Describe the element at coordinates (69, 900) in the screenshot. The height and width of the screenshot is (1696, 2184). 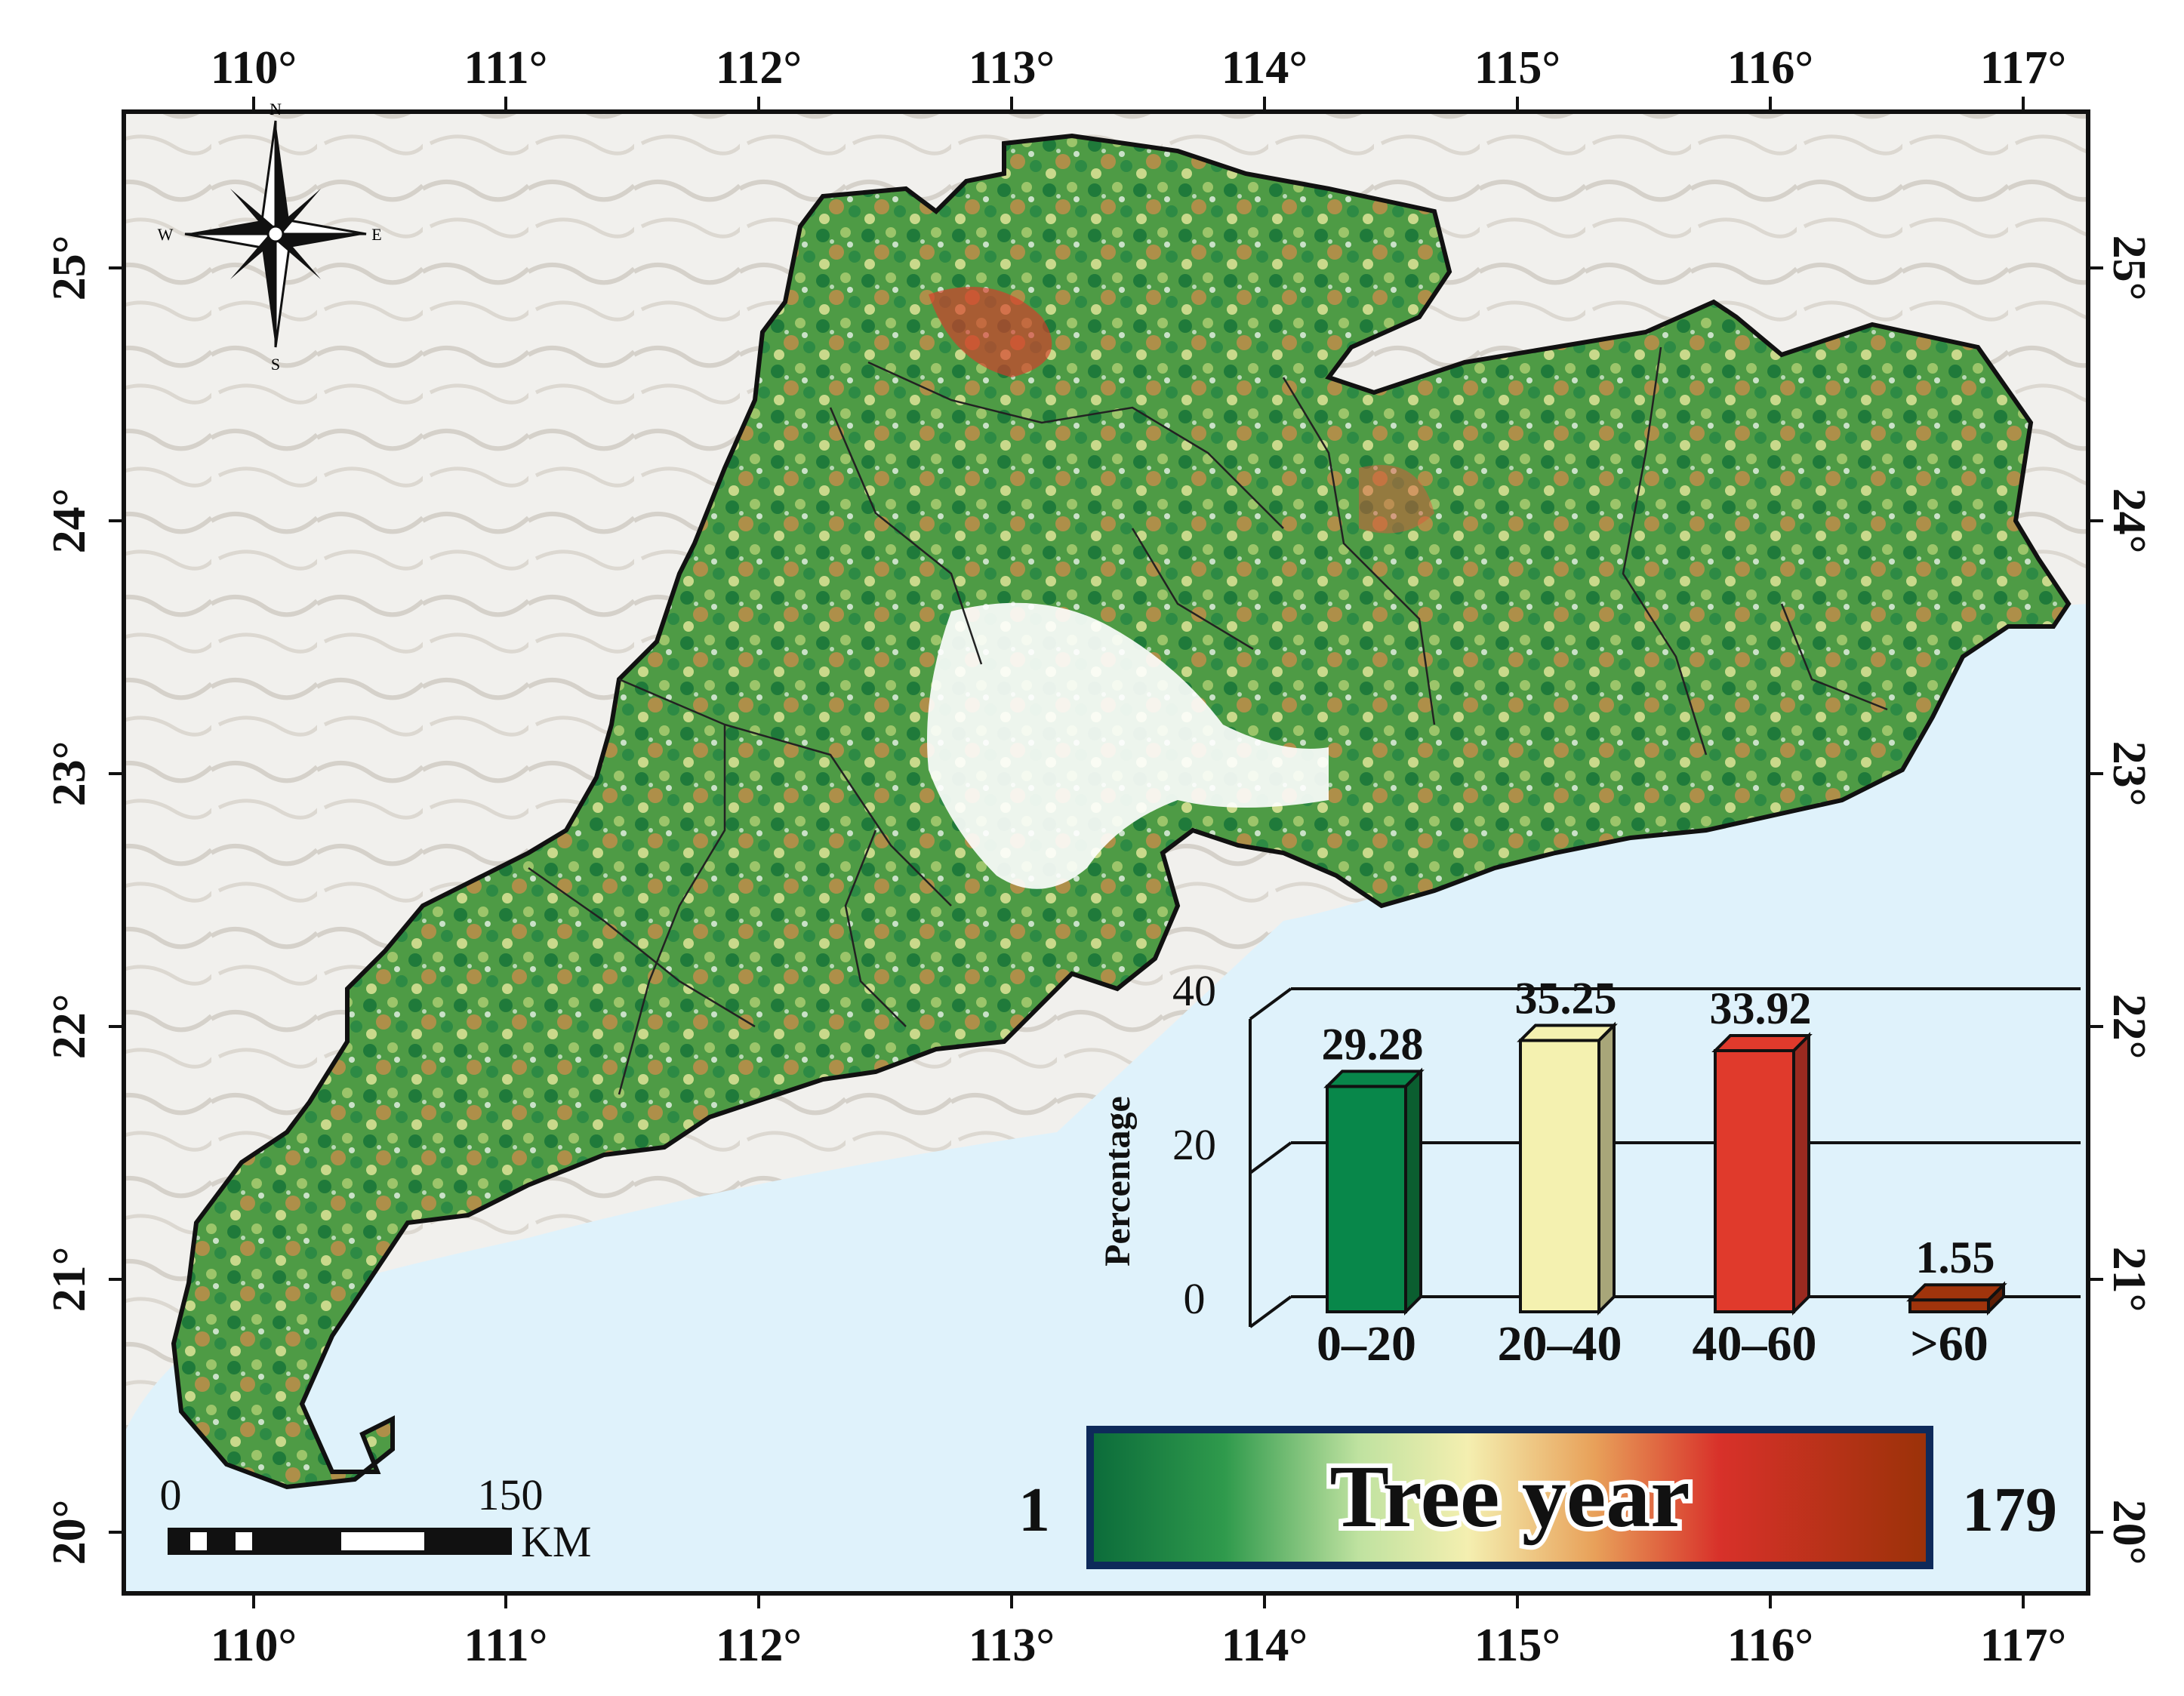
I see `latitude-labels-left: 25° 24° 23° 22° 21° 20°` at that location.